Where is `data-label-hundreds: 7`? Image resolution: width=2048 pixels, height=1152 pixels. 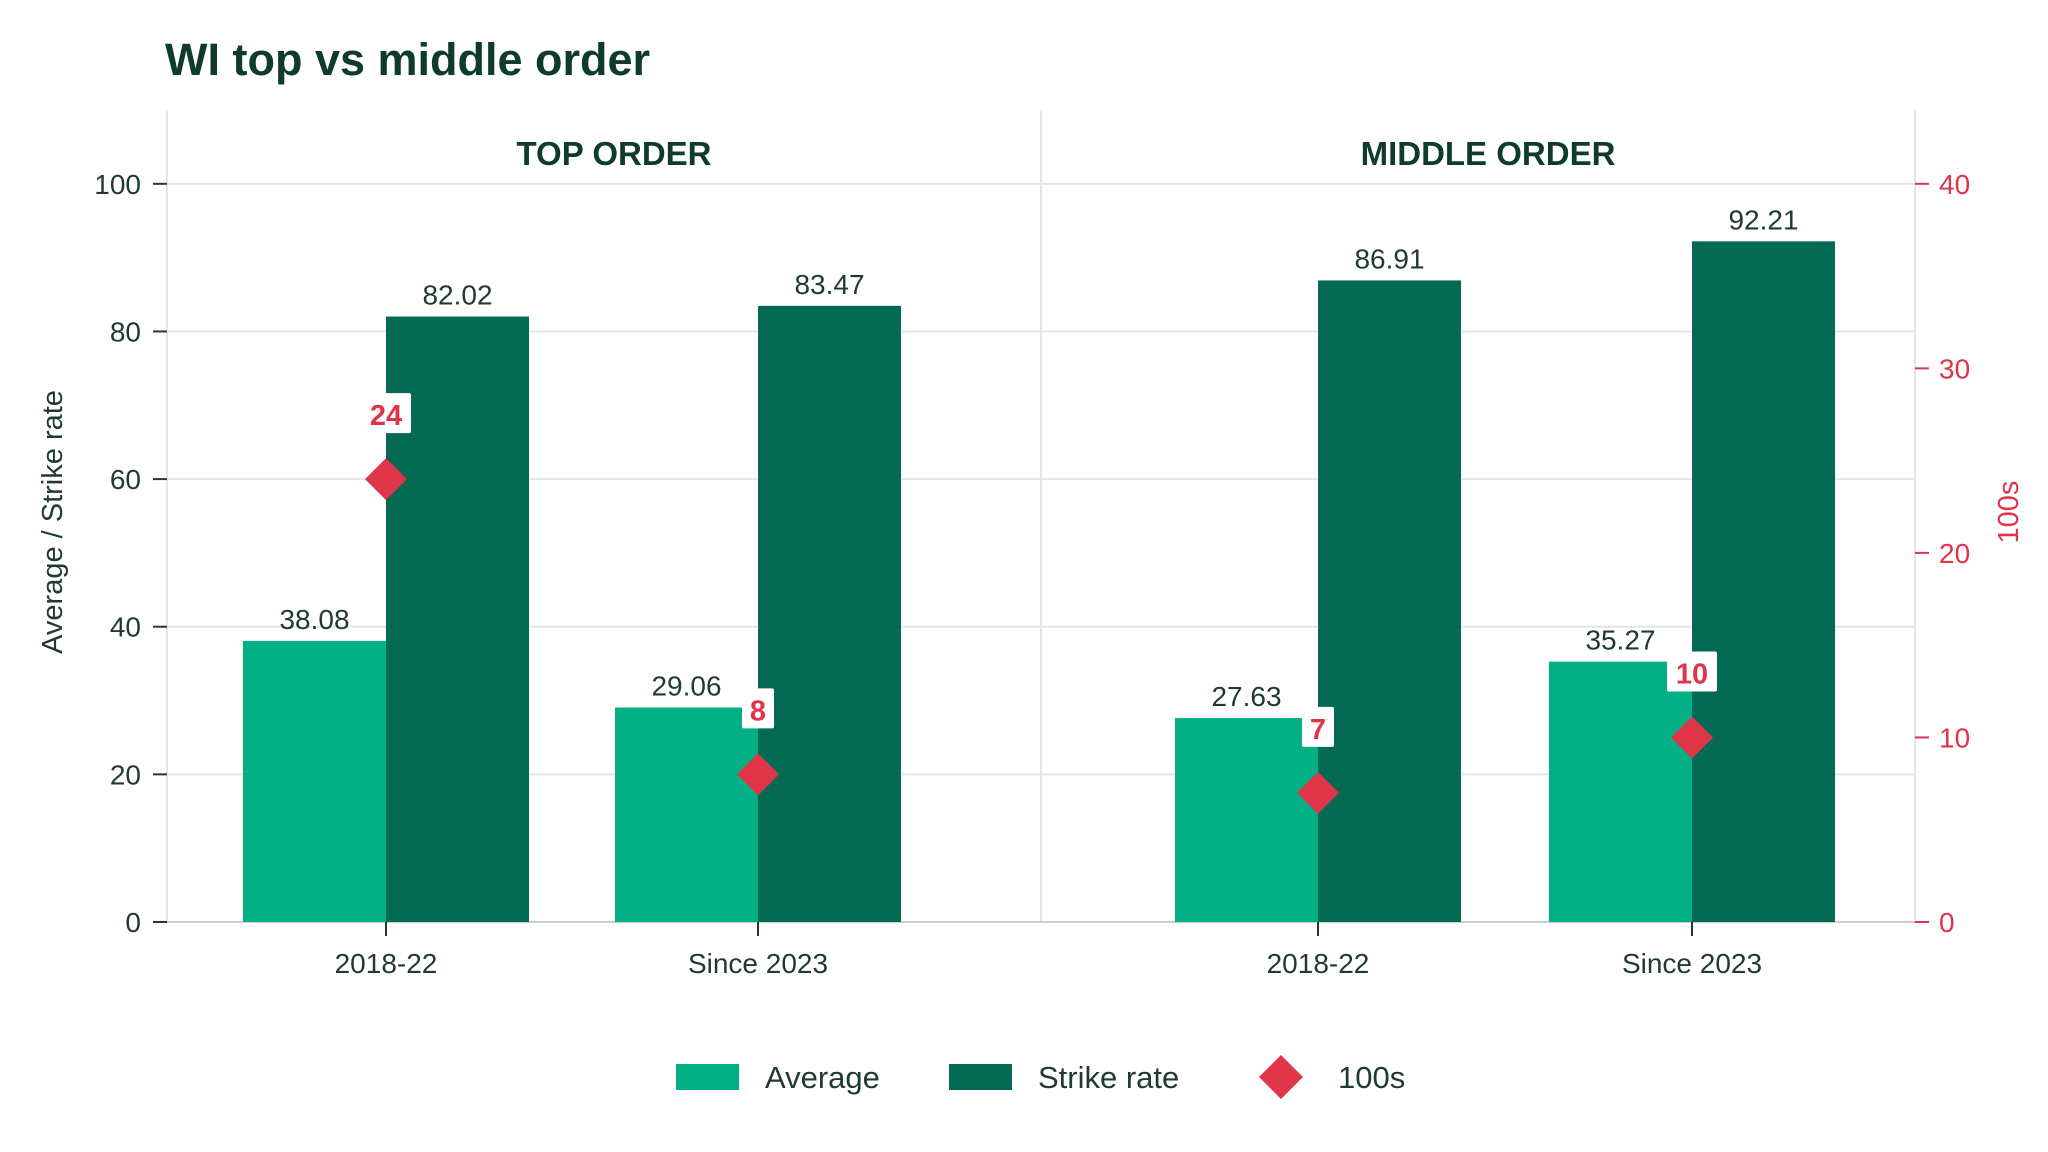
data-label-hundreds: 7 is located at coordinates (1318, 730).